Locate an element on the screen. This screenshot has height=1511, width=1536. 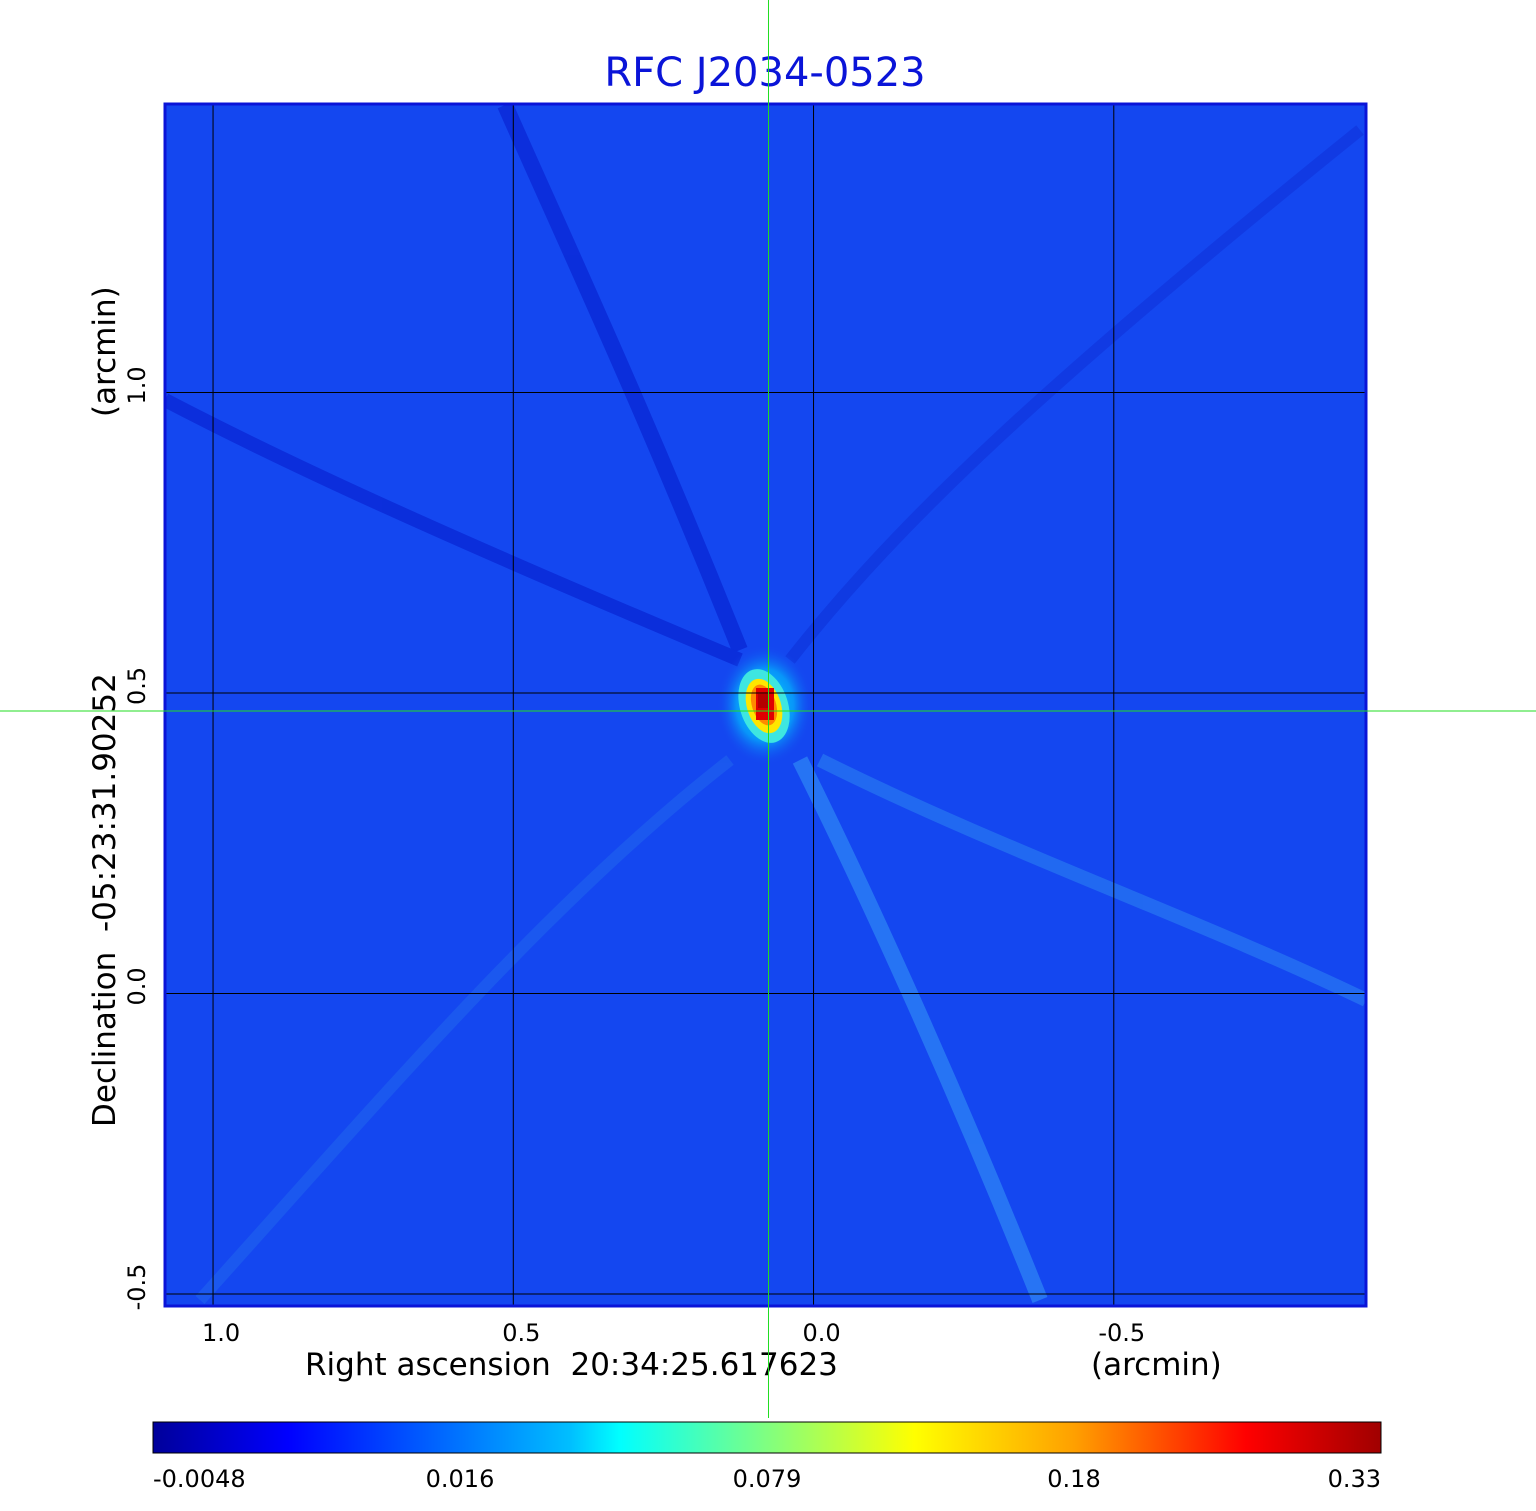
dark-streak-w is located at coordinates (454, 530).